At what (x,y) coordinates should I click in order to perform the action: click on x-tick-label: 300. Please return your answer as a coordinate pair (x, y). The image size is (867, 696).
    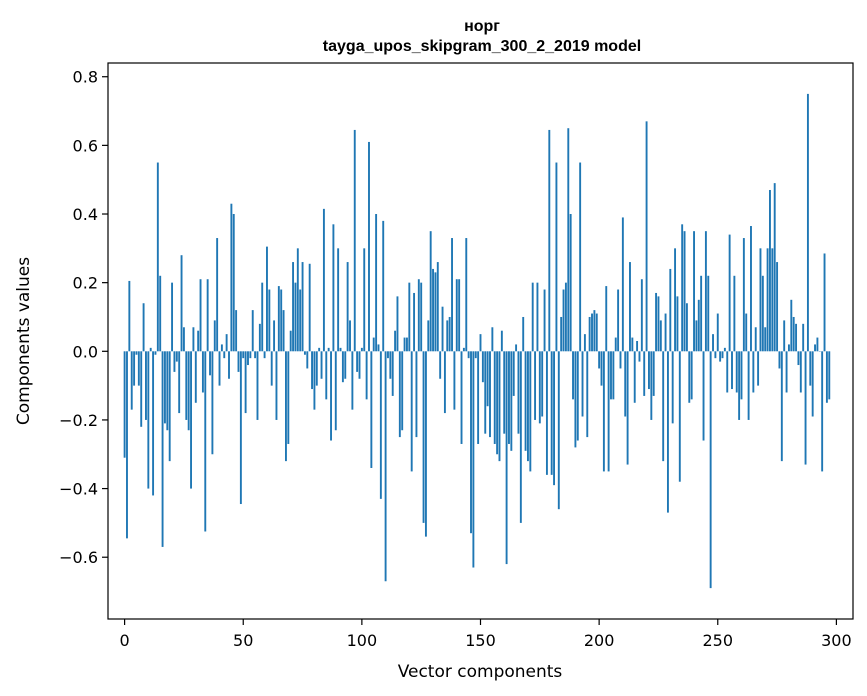
    Looking at the image, I should click on (836, 640).